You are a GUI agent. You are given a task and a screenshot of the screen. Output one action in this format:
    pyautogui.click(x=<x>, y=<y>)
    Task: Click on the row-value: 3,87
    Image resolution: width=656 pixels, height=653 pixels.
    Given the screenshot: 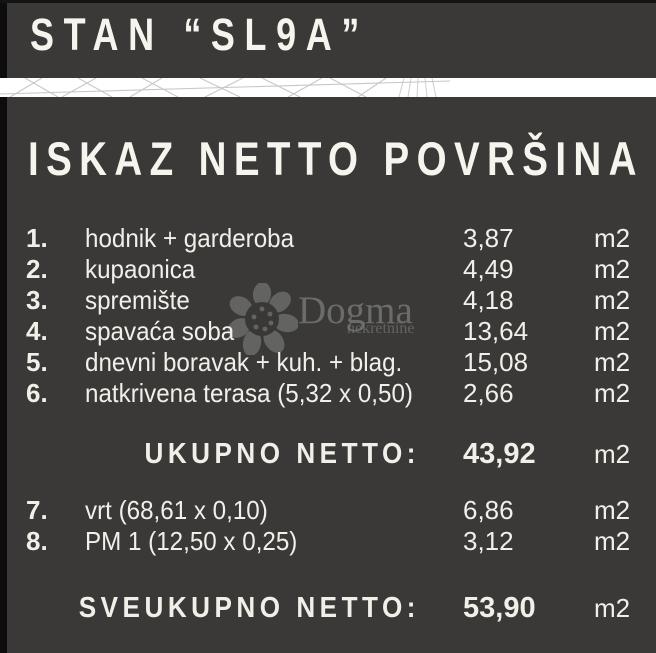 What is the action you would take?
    pyautogui.click(x=488, y=238)
    